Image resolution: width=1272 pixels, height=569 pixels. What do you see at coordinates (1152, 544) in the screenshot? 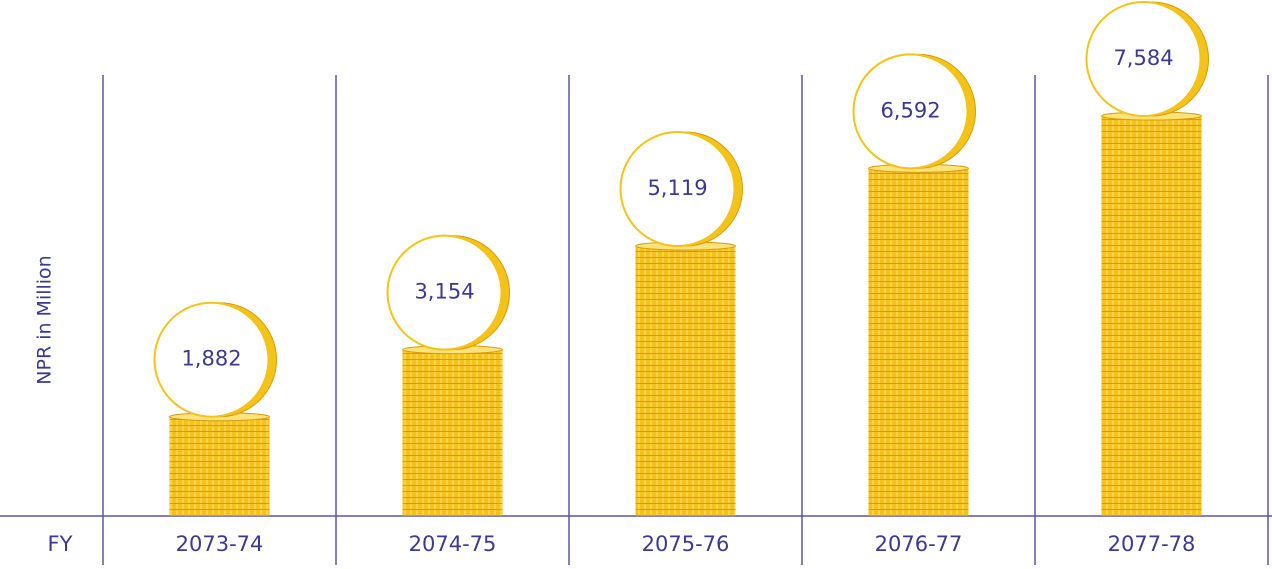
I see `x-tick-label: 2077-78` at bounding box center [1152, 544].